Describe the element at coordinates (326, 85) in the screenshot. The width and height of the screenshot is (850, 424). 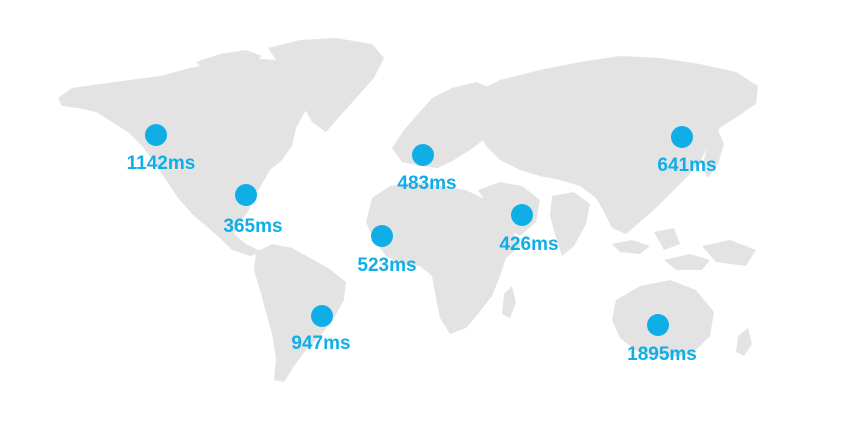
I see `greenland-landmass` at that location.